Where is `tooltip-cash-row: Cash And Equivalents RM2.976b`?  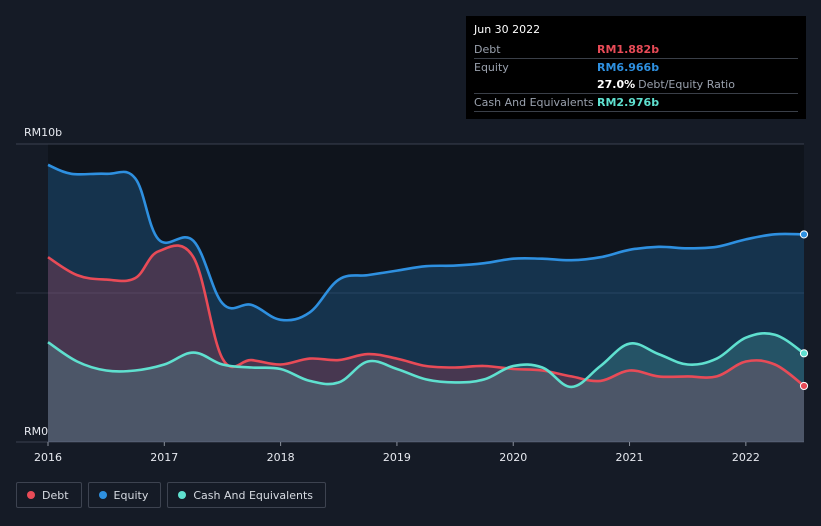
tooltip-cash-row: Cash And Equivalents RM2.976b is located at coordinates (636, 103).